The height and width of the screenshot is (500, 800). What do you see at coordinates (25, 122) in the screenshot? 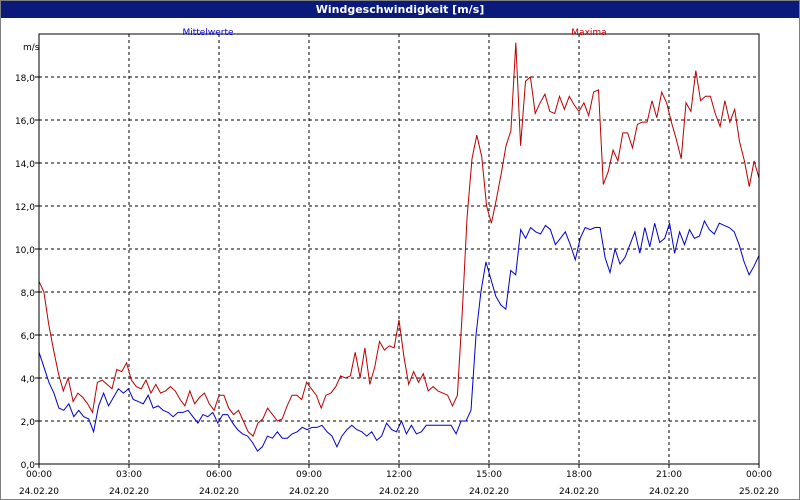
I see `y-tick-label: 16,0` at bounding box center [25, 122].